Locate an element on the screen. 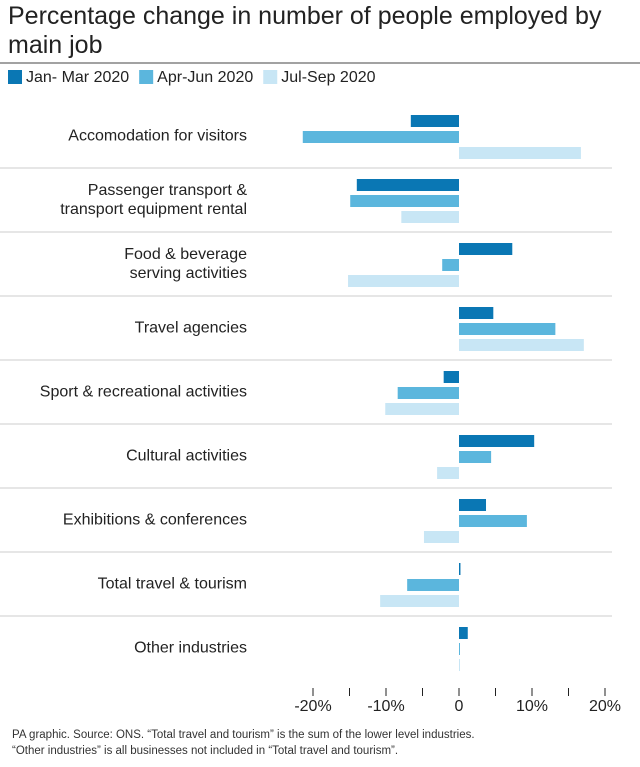  x-tick-label: -20% is located at coordinates (312, 706).